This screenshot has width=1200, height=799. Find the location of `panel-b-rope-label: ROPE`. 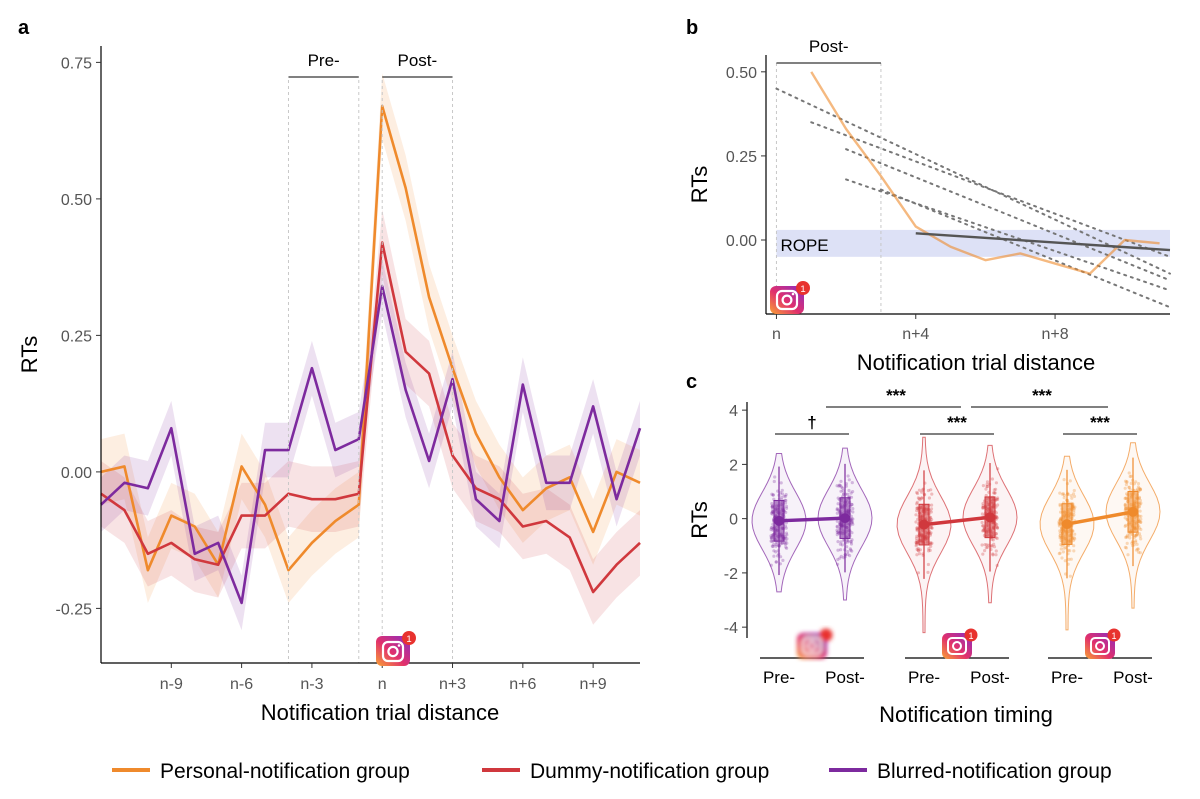

panel-b-rope-label: ROPE is located at coordinates (804, 245).